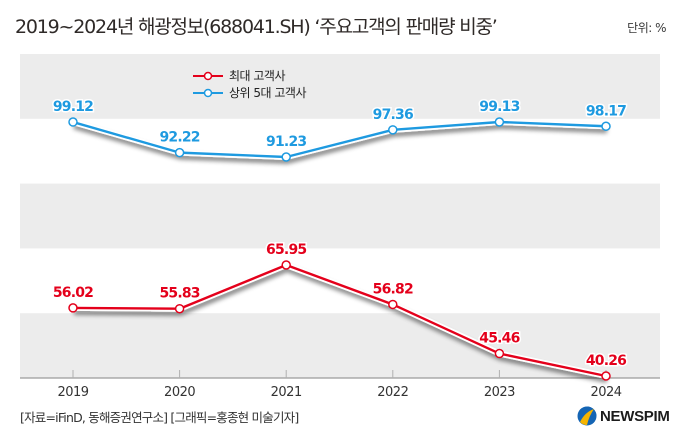  Describe the element at coordinates (605, 392) in the screenshot. I see `x-tick-label: 2024` at that location.